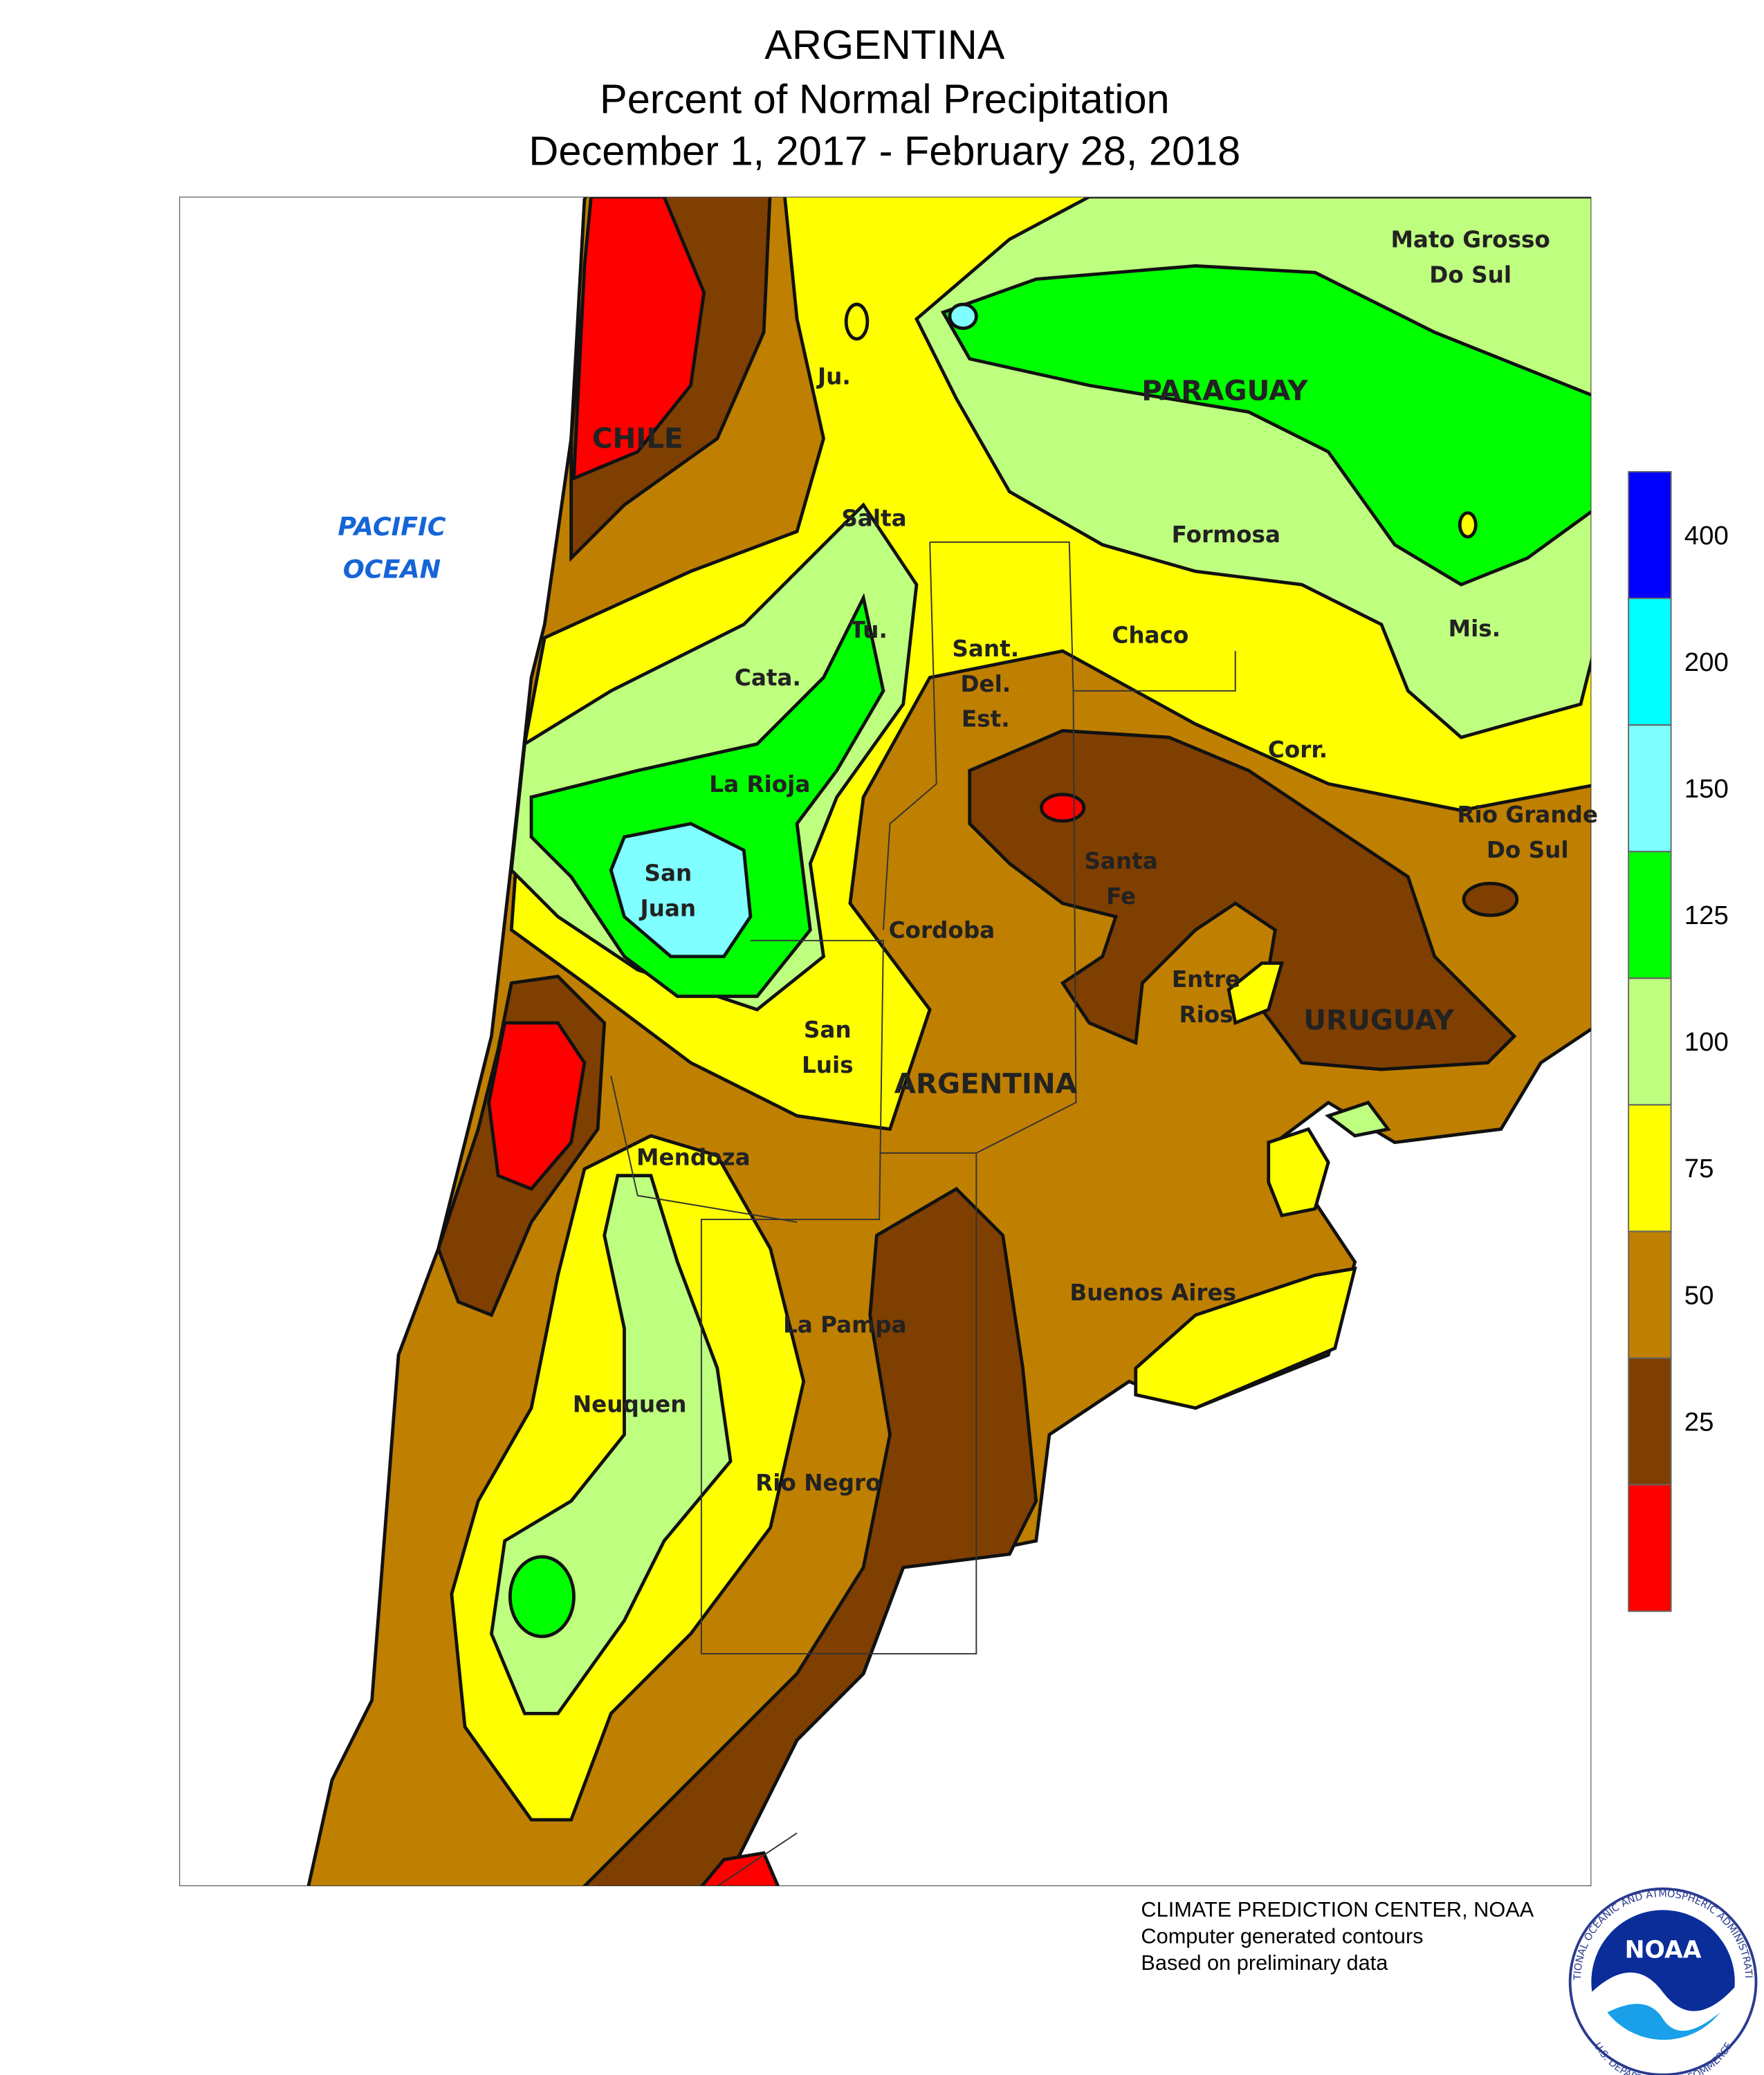 The width and height of the screenshot is (1764, 2075). What do you see at coordinates (1297, 750) in the screenshot?
I see `region-label: Corr.` at bounding box center [1297, 750].